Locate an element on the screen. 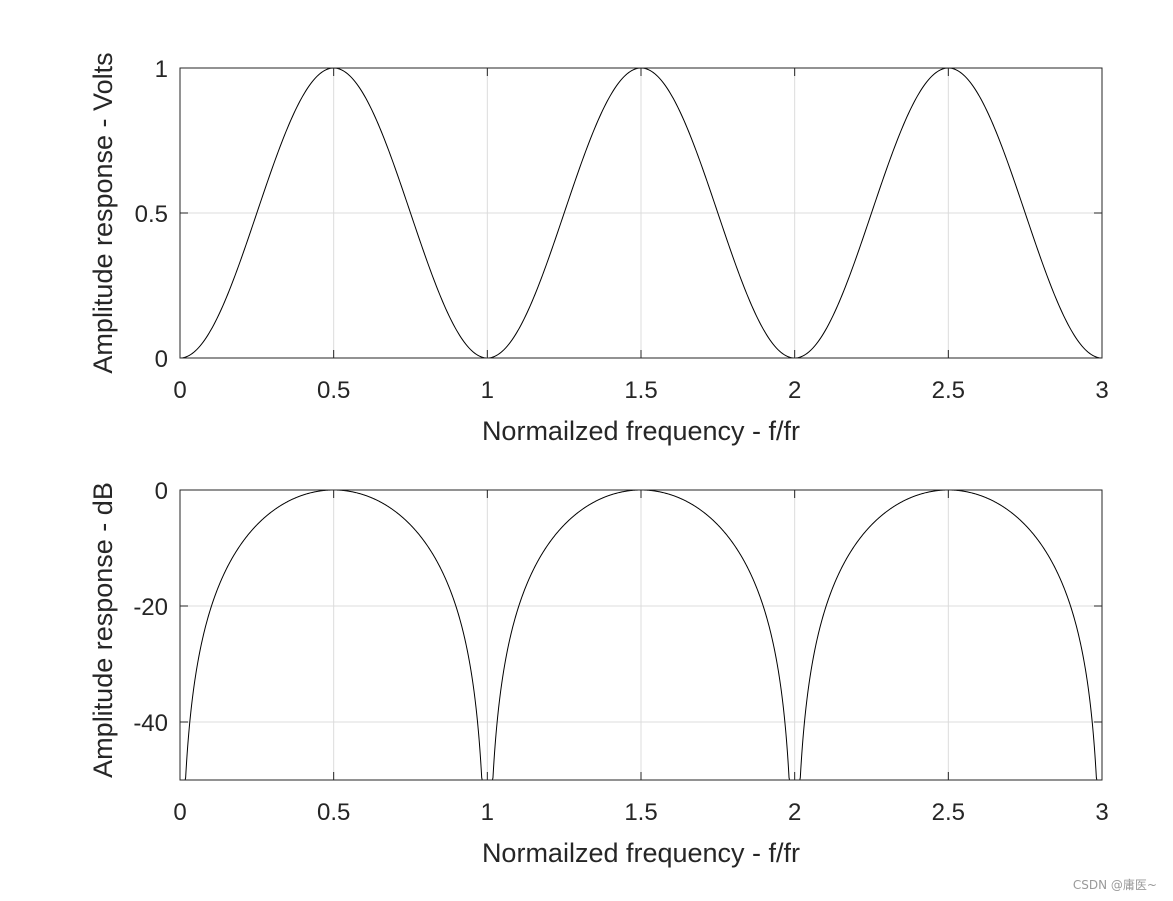 The width and height of the screenshot is (1173, 901). y-tick-label: -40 is located at coordinates (150, 723).